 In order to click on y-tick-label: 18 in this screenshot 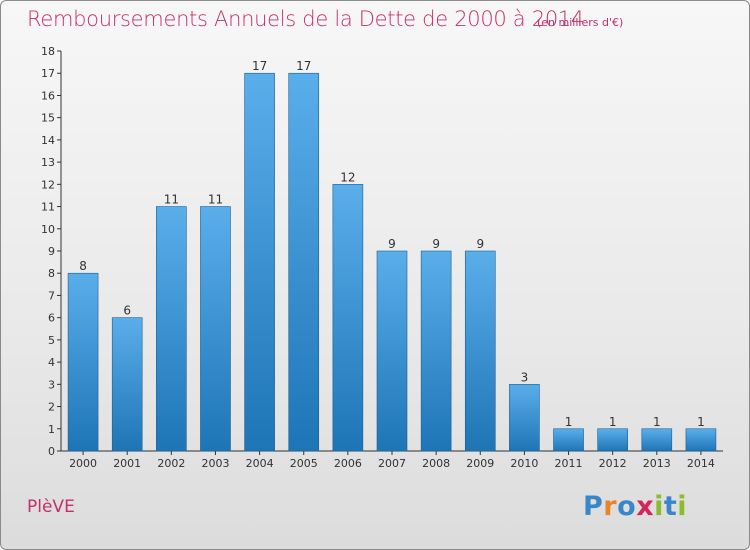, I will do `click(48, 51)`.